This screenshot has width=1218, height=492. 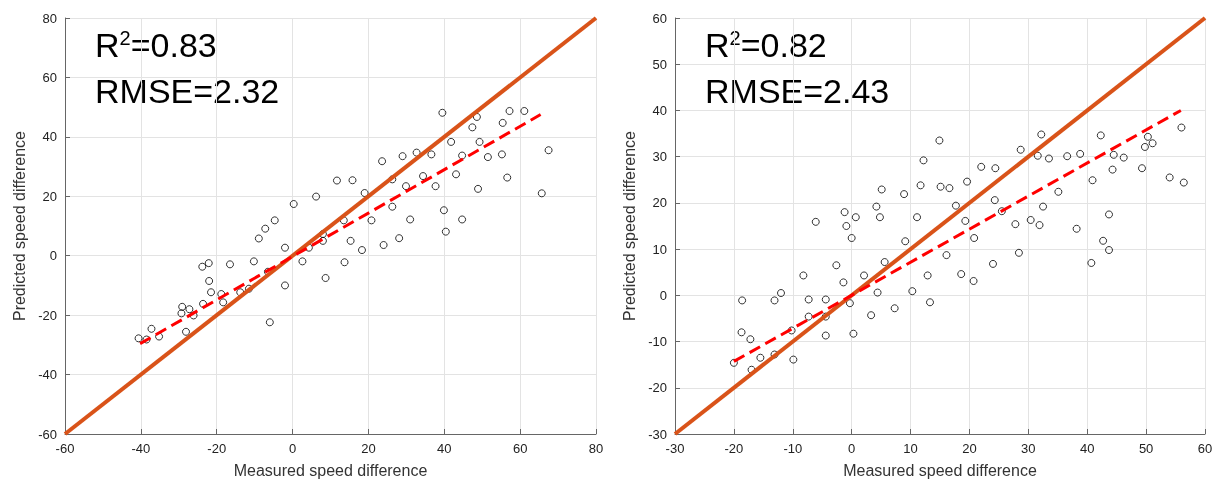 What do you see at coordinates (659, 64) in the screenshot?
I see `y-tick-label: 50` at bounding box center [659, 64].